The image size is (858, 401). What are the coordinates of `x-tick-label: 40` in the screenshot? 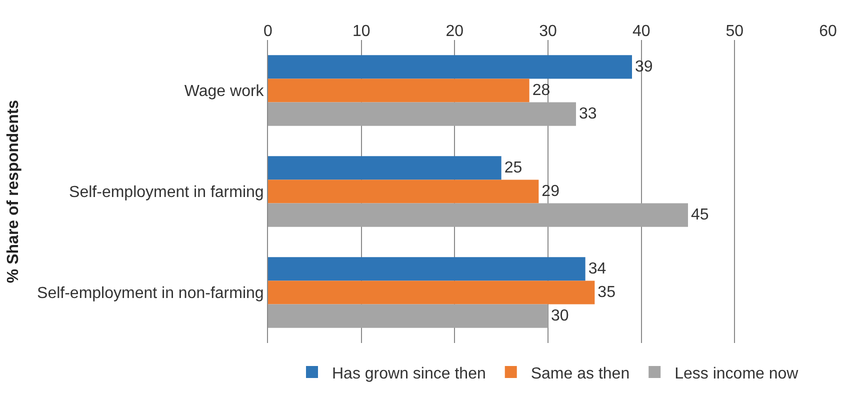 It's located at (641, 31).